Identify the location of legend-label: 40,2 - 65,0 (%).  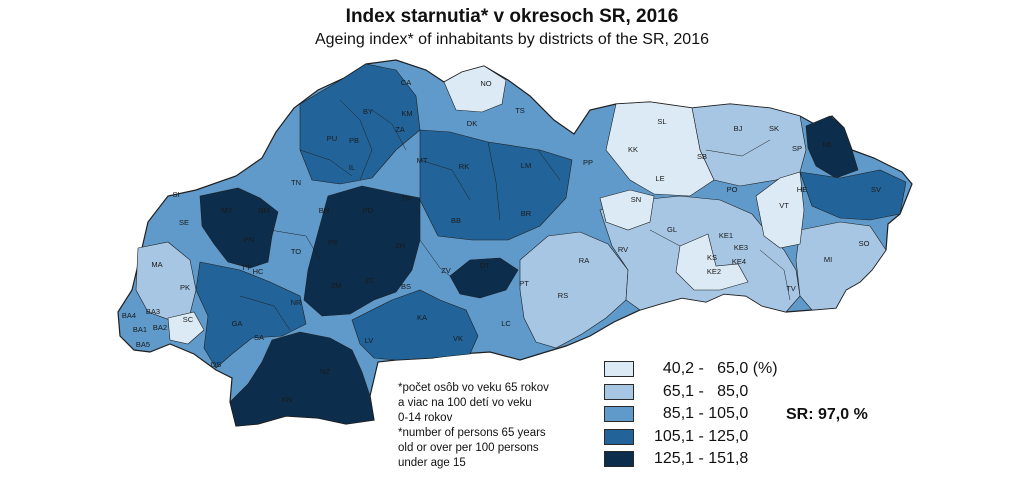
(716, 369).